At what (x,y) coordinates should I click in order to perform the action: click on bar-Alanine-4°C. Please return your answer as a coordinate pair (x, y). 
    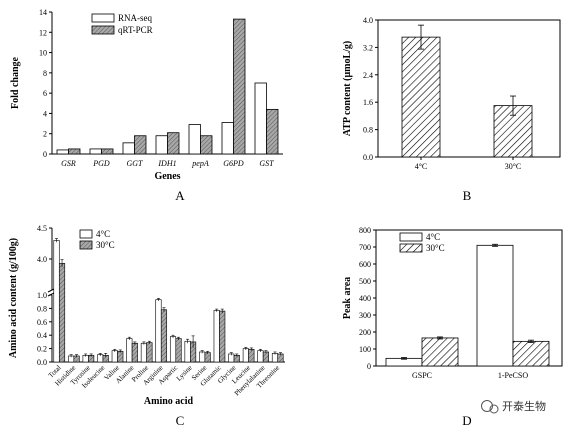
    Looking at the image, I should click on (129, 350).